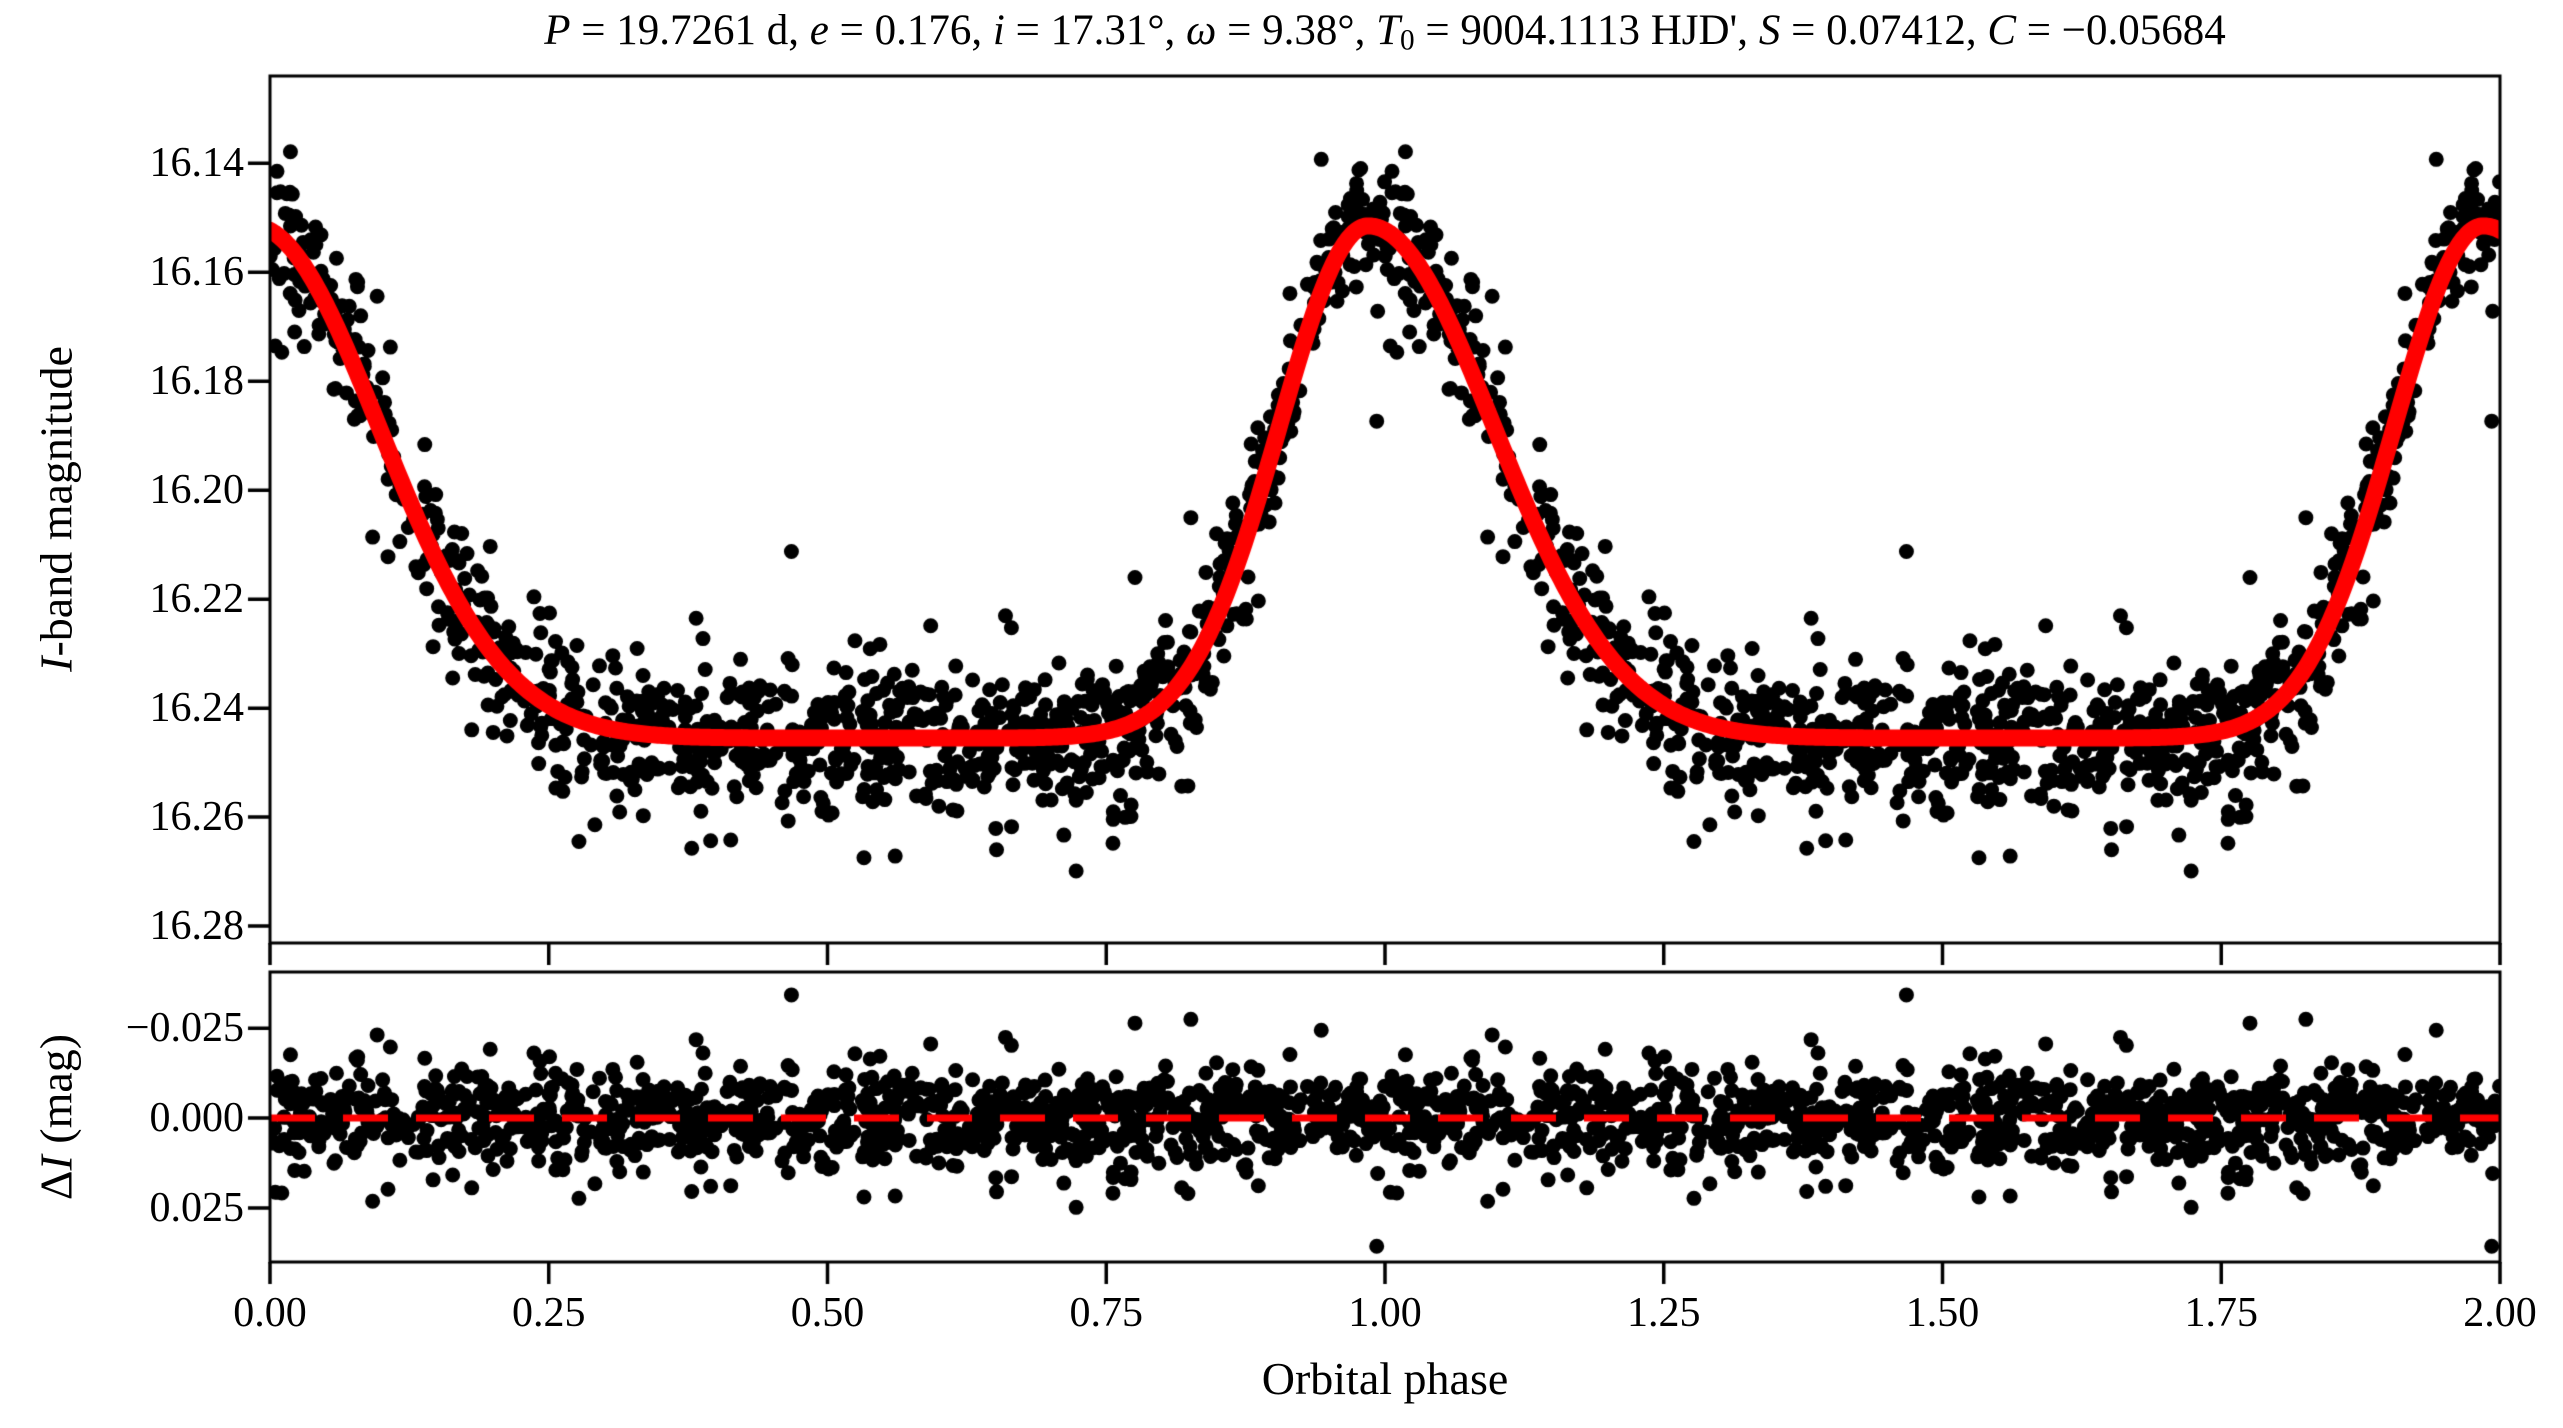 The width and height of the screenshot is (2563, 1428). What do you see at coordinates (197, 599) in the screenshot?
I see `y-tick-label: 16.22` at bounding box center [197, 599].